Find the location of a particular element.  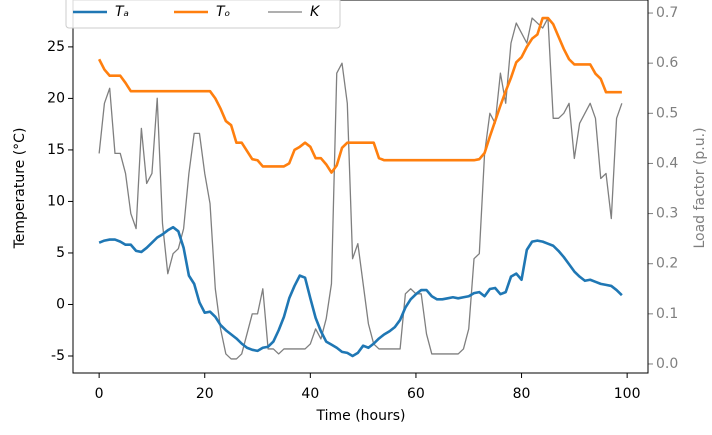

y2-tick-label: 0.1 is located at coordinates (667, 314).